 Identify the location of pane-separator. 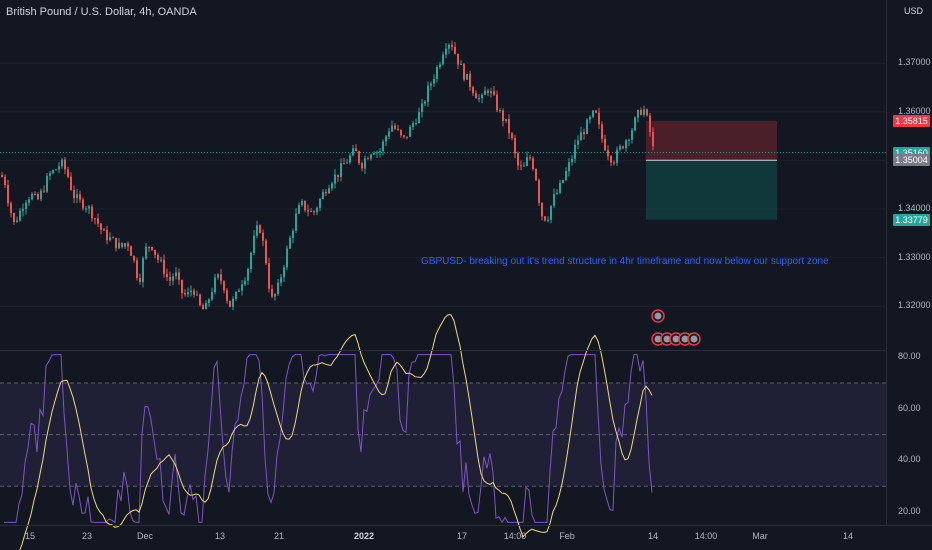
(443, 350).